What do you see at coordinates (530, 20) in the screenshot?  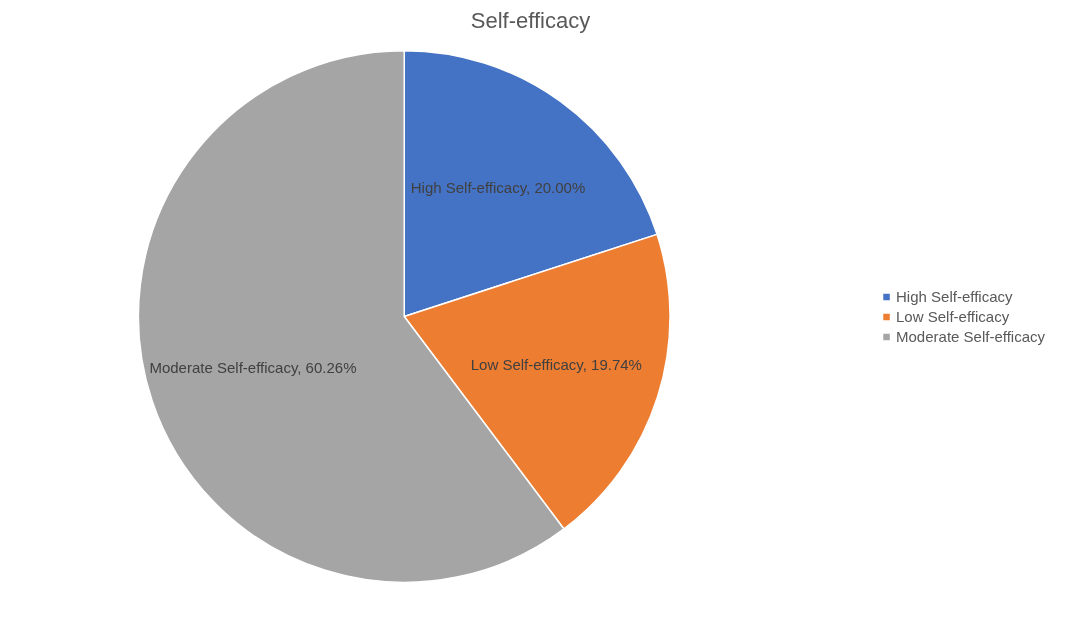 I see `chart-title: Self-efficacy` at bounding box center [530, 20].